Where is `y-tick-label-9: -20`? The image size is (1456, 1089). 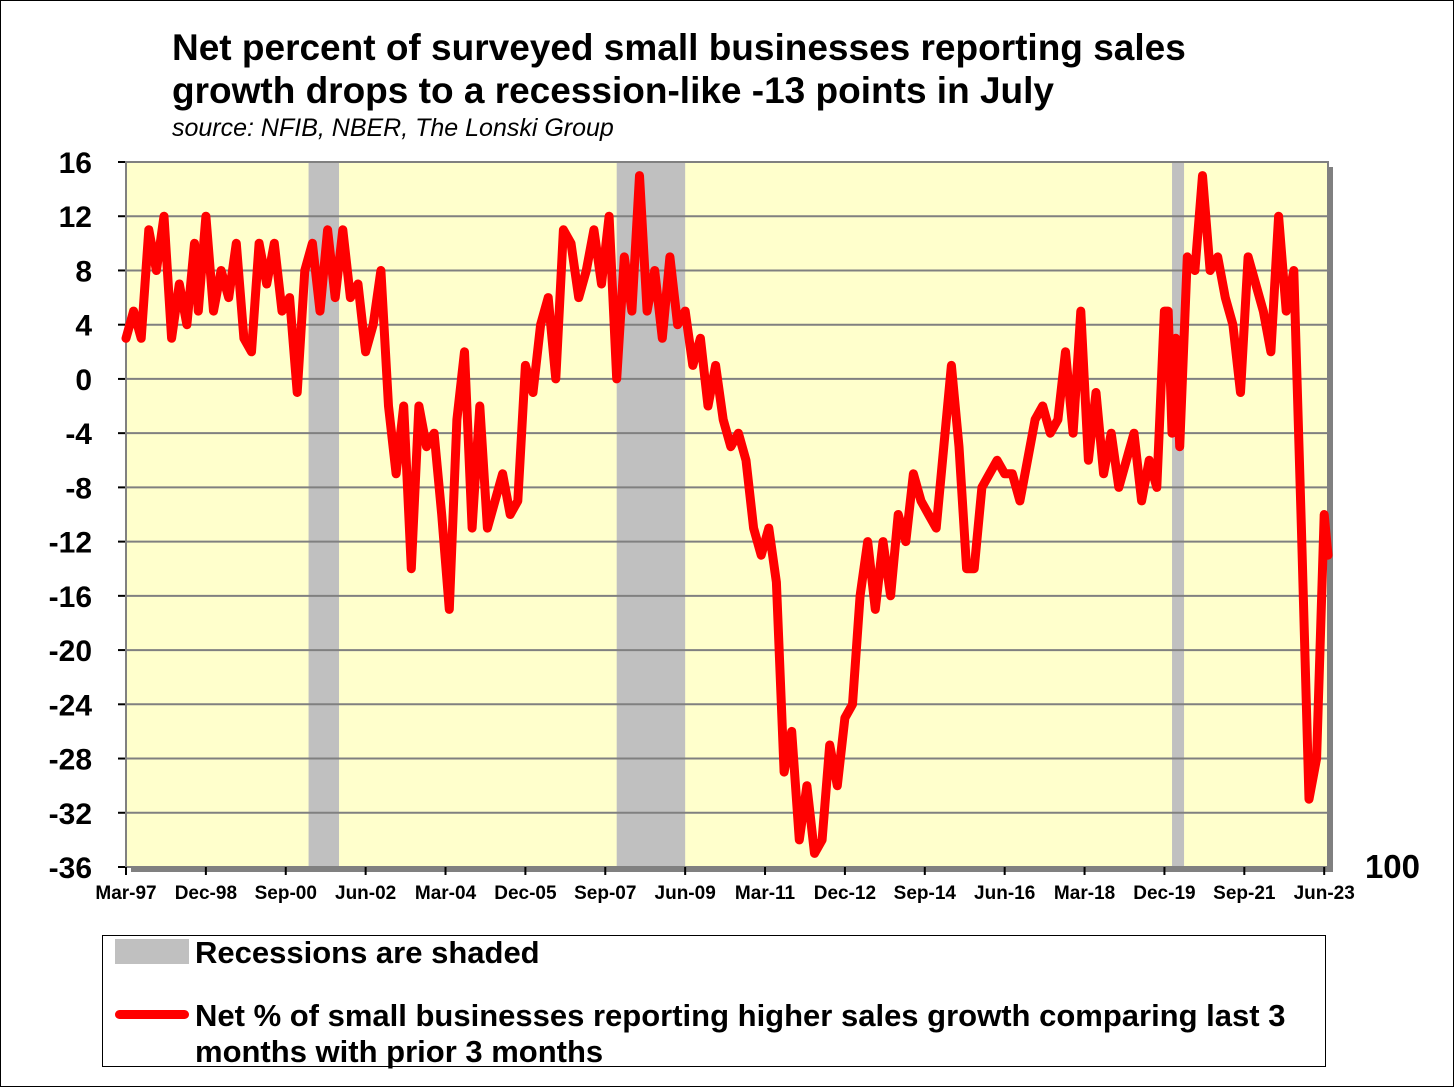 y-tick-label-9: -20 is located at coordinates (70, 651).